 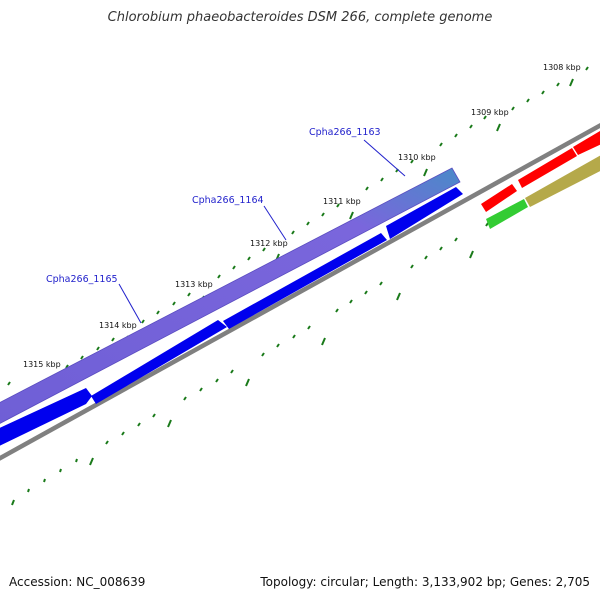 I want to click on kbp-label: 1314 kbp, so click(x=118, y=325).